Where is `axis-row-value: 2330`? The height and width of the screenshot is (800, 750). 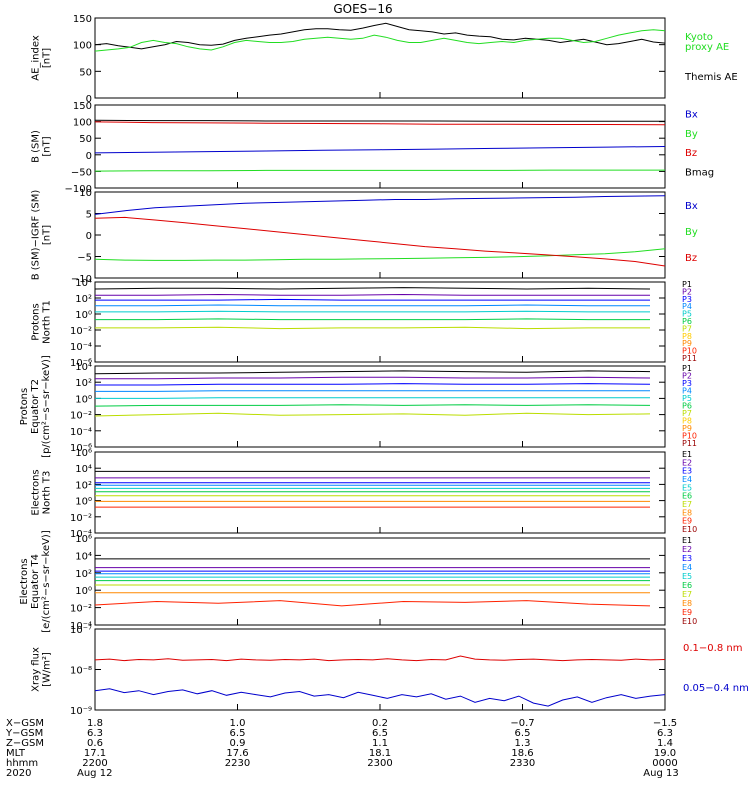
axis-row-value: 2330 is located at coordinates (522, 763).